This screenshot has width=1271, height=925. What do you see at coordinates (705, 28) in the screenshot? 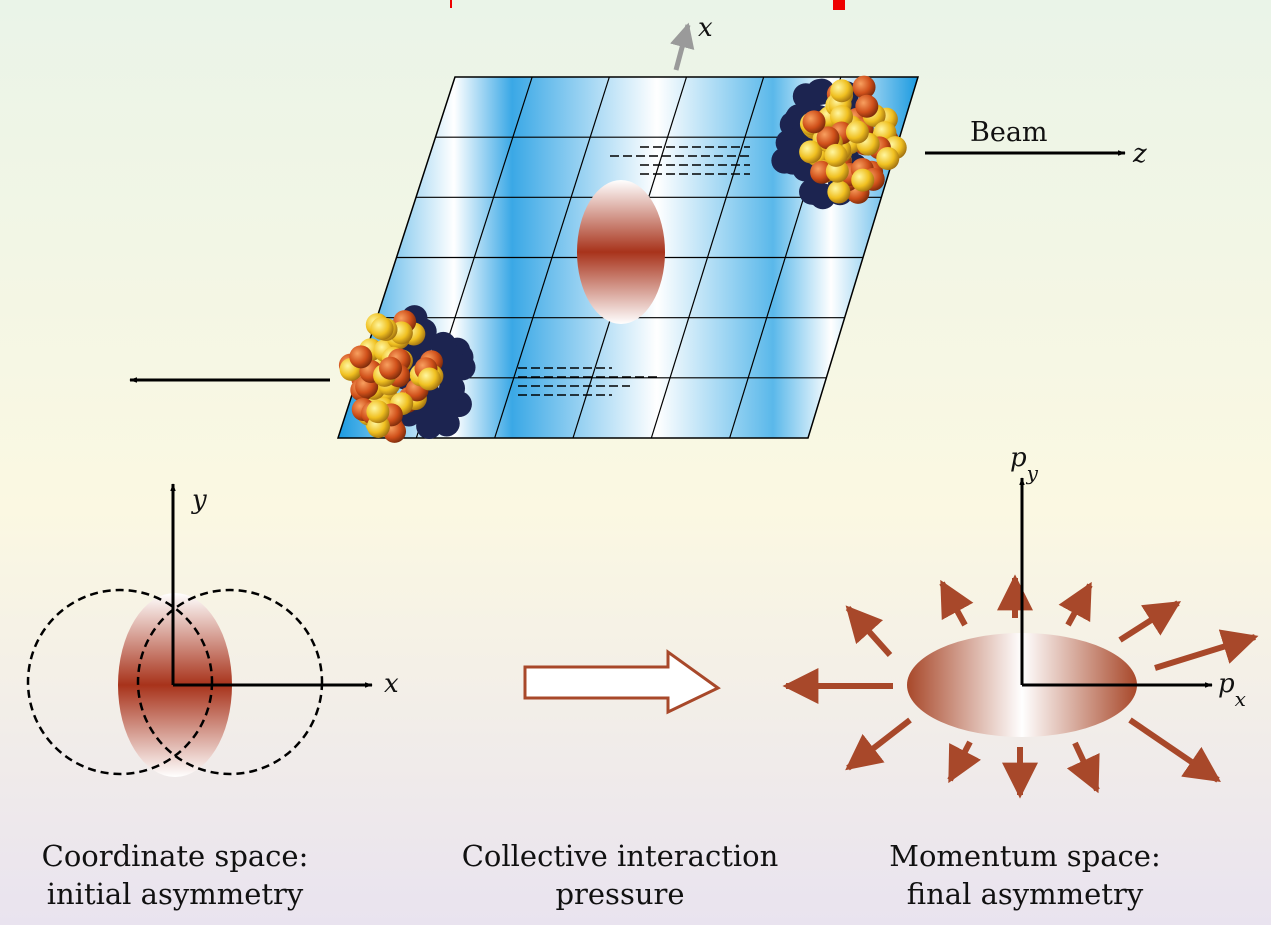
I see `label-x-top: x` at bounding box center [705, 28].